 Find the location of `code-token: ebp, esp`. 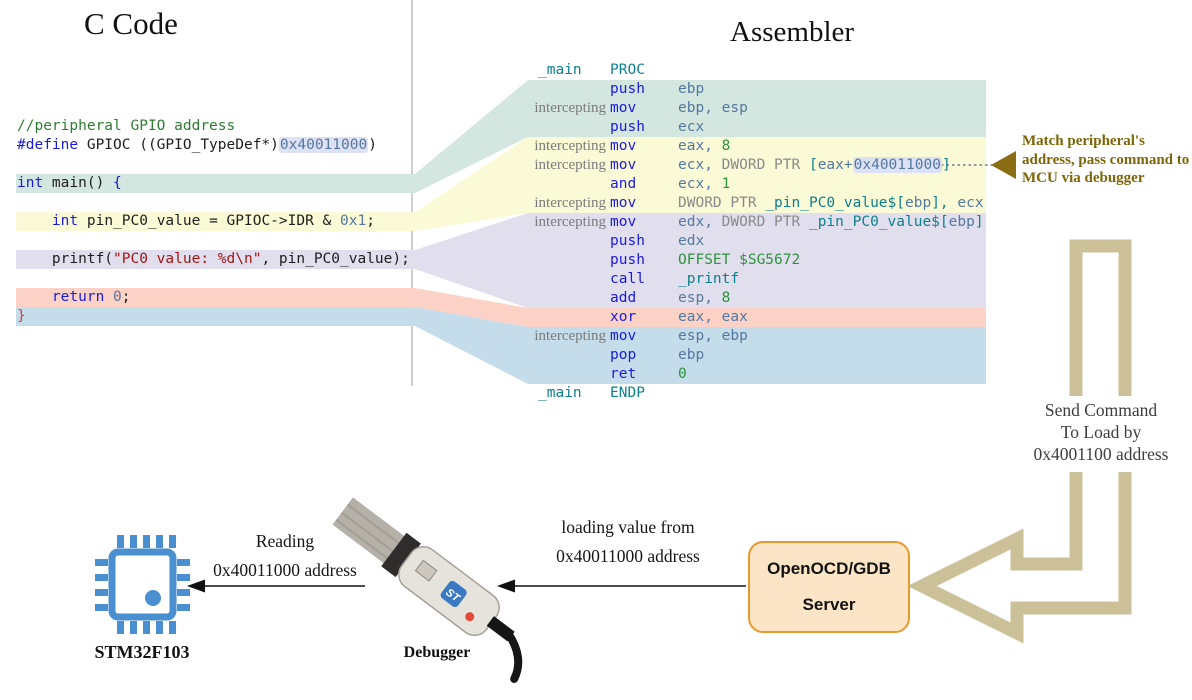

code-token: ebp, esp is located at coordinates (713, 108).